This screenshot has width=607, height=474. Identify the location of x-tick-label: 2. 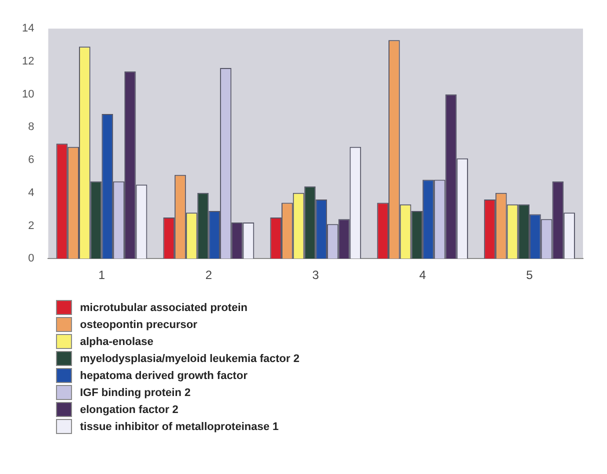
(208, 275).